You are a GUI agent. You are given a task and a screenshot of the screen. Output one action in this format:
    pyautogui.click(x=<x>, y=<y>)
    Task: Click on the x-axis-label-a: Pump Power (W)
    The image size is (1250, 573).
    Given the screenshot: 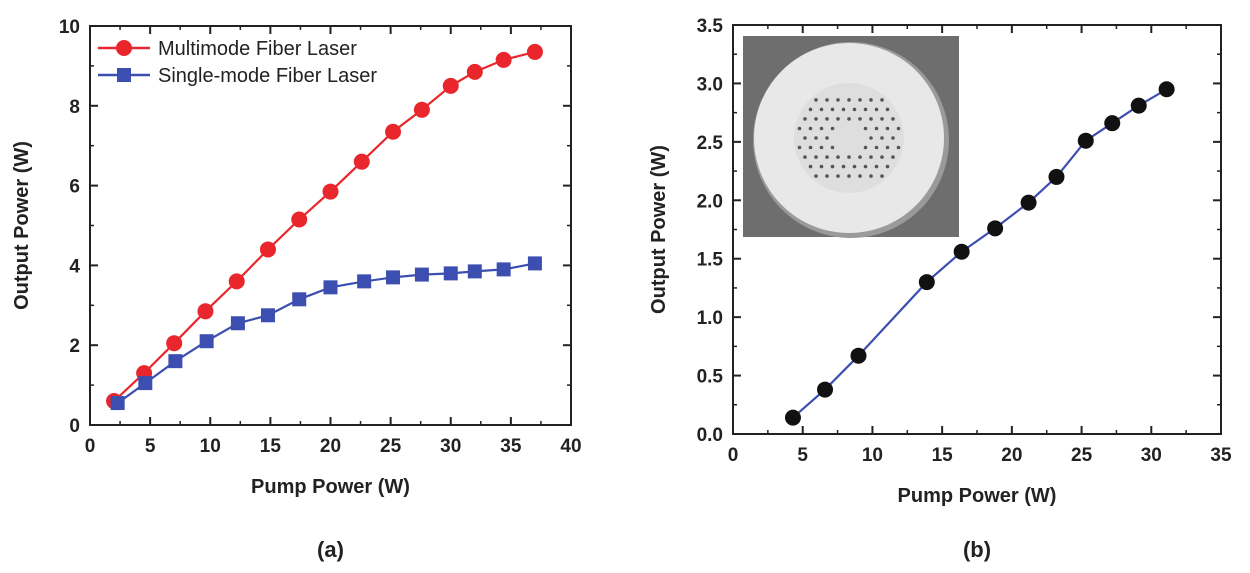 What is the action you would take?
    pyautogui.click(x=330, y=487)
    